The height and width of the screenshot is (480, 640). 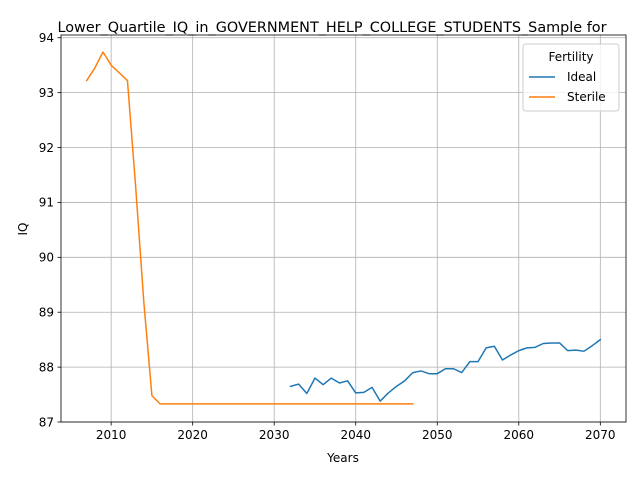 What do you see at coordinates (192, 435) in the screenshot?
I see `x-tick-label: 2020` at bounding box center [192, 435].